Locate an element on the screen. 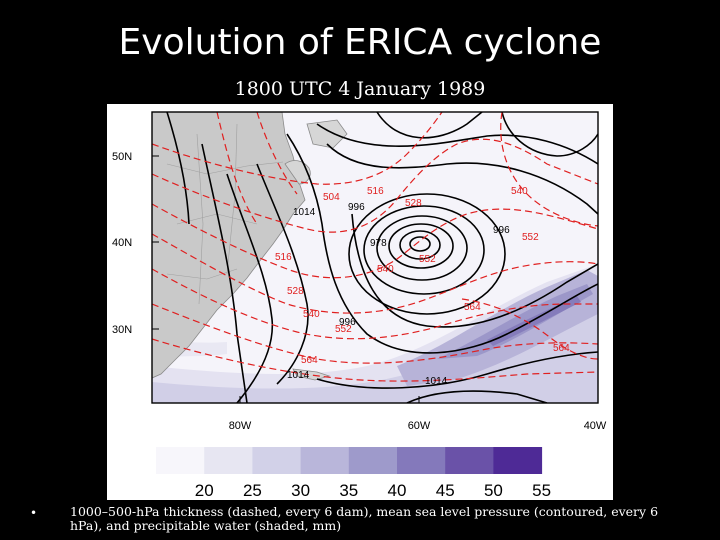 Image resolution: width=720 pixels, height=540 pixels. slide-title: Evolution of ERICA cyclone is located at coordinates (360, 42).